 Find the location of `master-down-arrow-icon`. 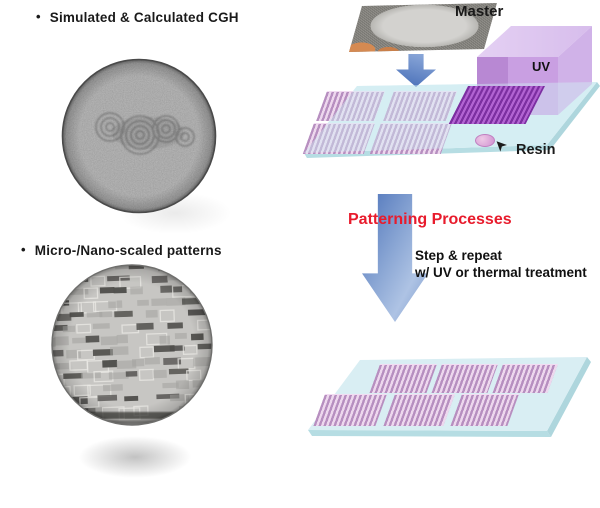

master-down-arrow-icon is located at coordinates (416, 70).